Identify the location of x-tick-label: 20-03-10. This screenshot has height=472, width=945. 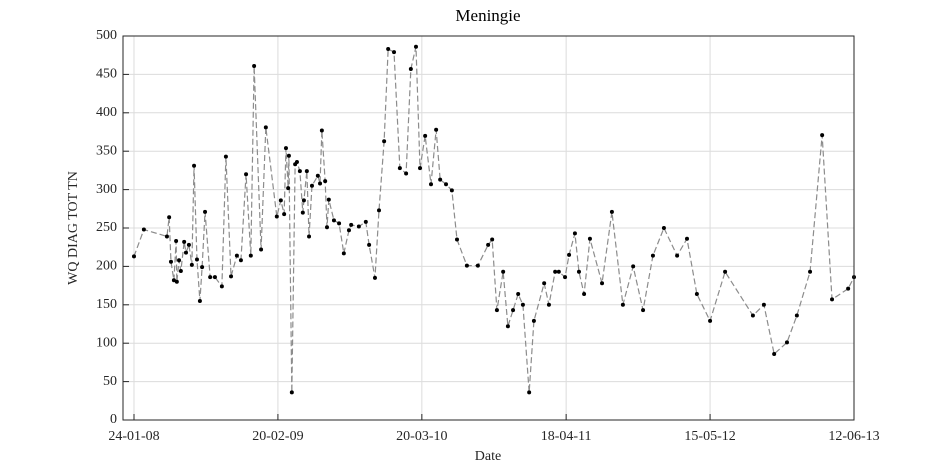
(421, 436).